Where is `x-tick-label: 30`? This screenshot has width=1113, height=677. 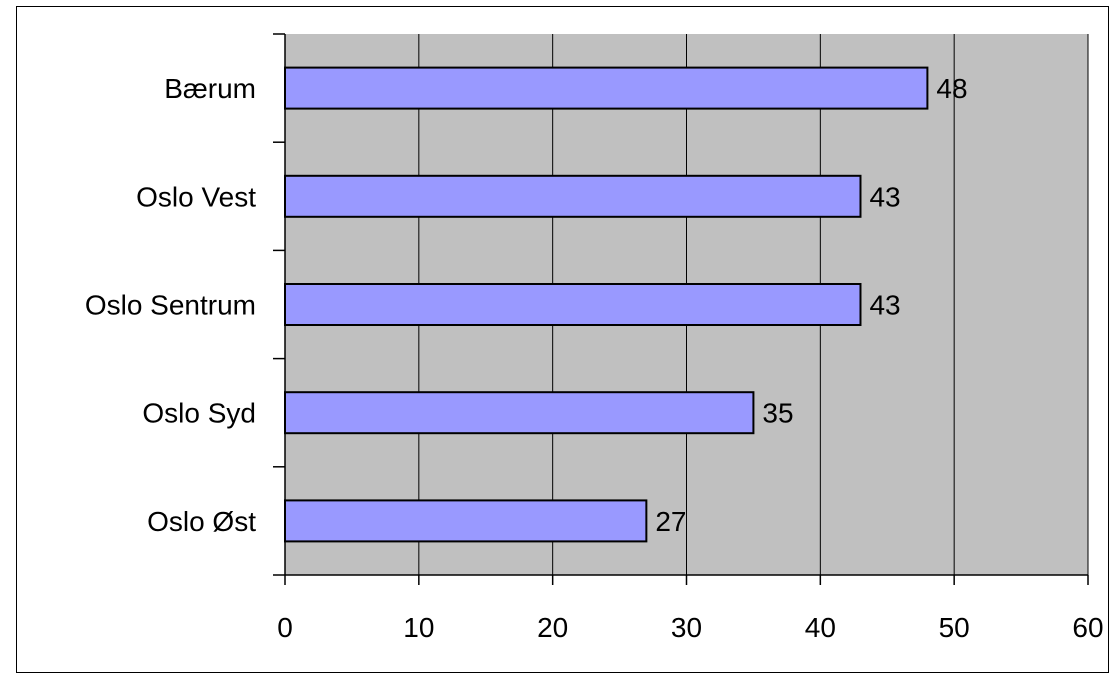 x-tick-label: 30 is located at coordinates (686, 627).